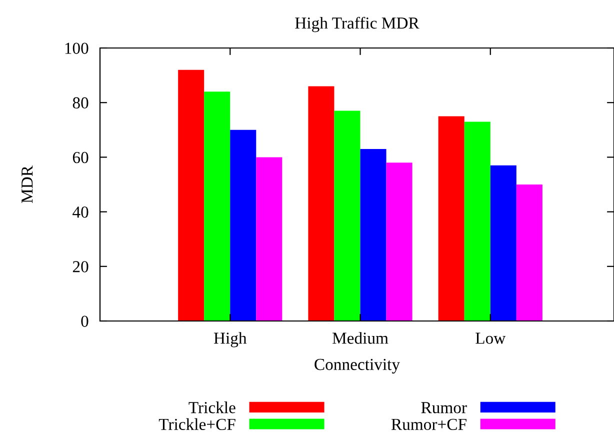 This screenshot has width=614, height=441. Describe the element at coordinates (428, 424) in the screenshot. I see `legend-label: Rumor+CF` at that location.